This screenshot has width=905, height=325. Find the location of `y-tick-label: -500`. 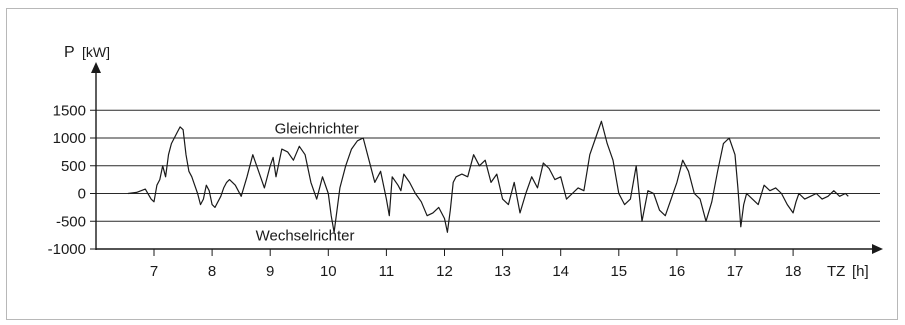

y-tick-label: -500 is located at coordinates (71, 221).